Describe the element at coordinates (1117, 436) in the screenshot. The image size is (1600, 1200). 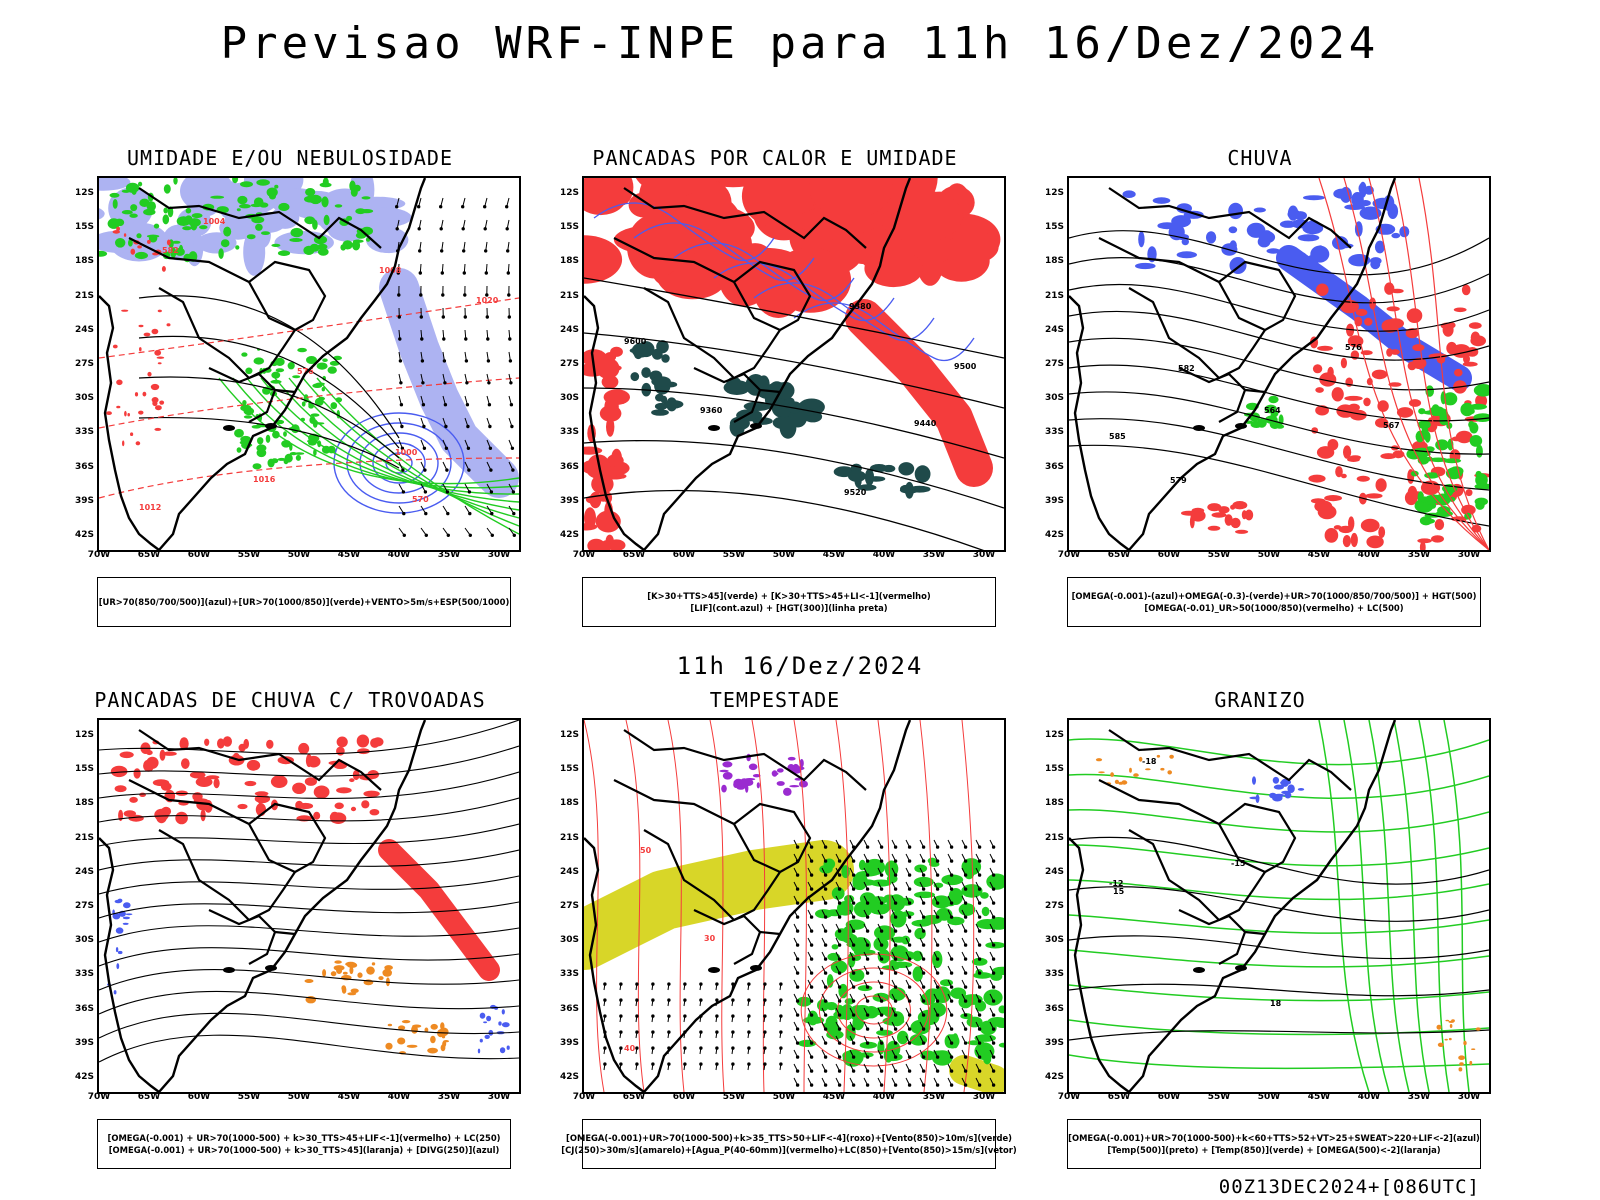
I see `contour-value-label: 585` at that location.